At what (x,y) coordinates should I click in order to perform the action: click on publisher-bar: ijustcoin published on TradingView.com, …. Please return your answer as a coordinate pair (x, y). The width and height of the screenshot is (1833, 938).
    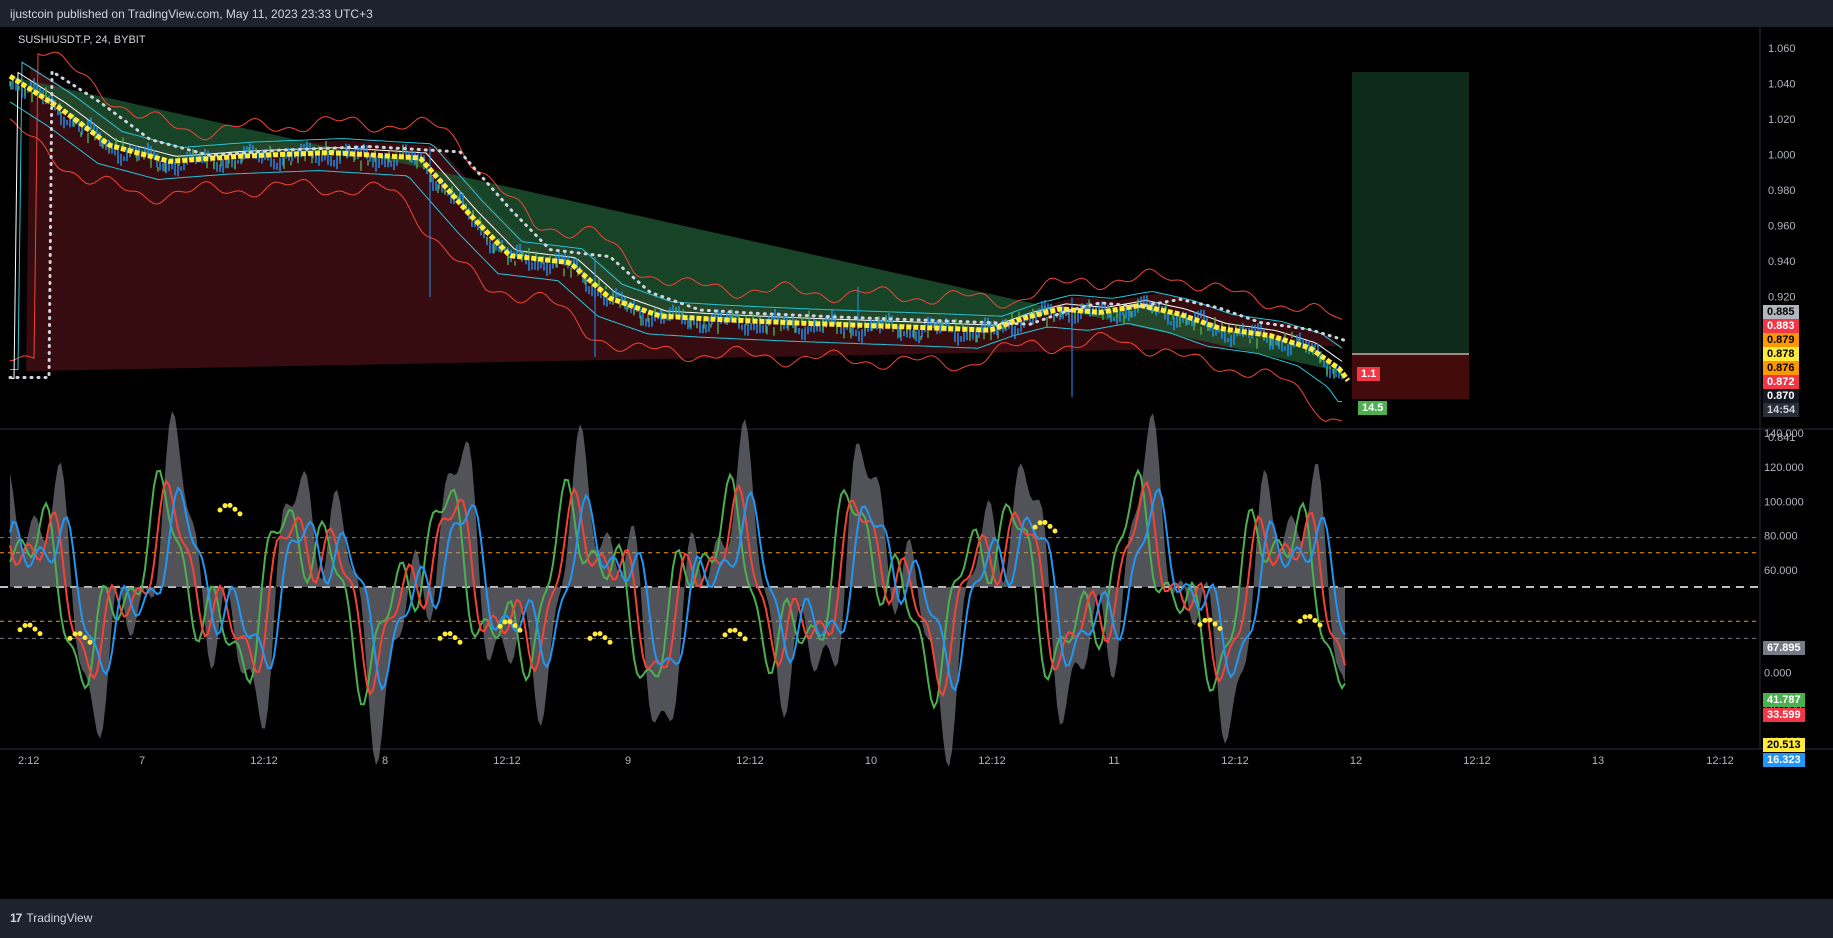
    Looking at the image, I should click on (916, 13).